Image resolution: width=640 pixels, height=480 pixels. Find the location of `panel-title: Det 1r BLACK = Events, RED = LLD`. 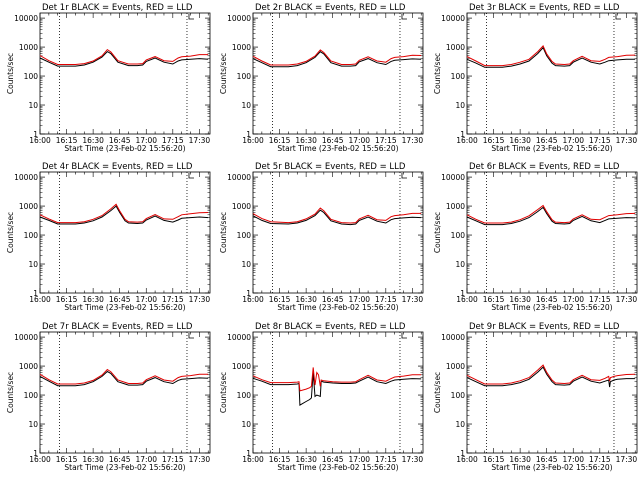

panel-title: Det 1r BLACK = Events, RED = LLD is located at coordinates (117, 8).